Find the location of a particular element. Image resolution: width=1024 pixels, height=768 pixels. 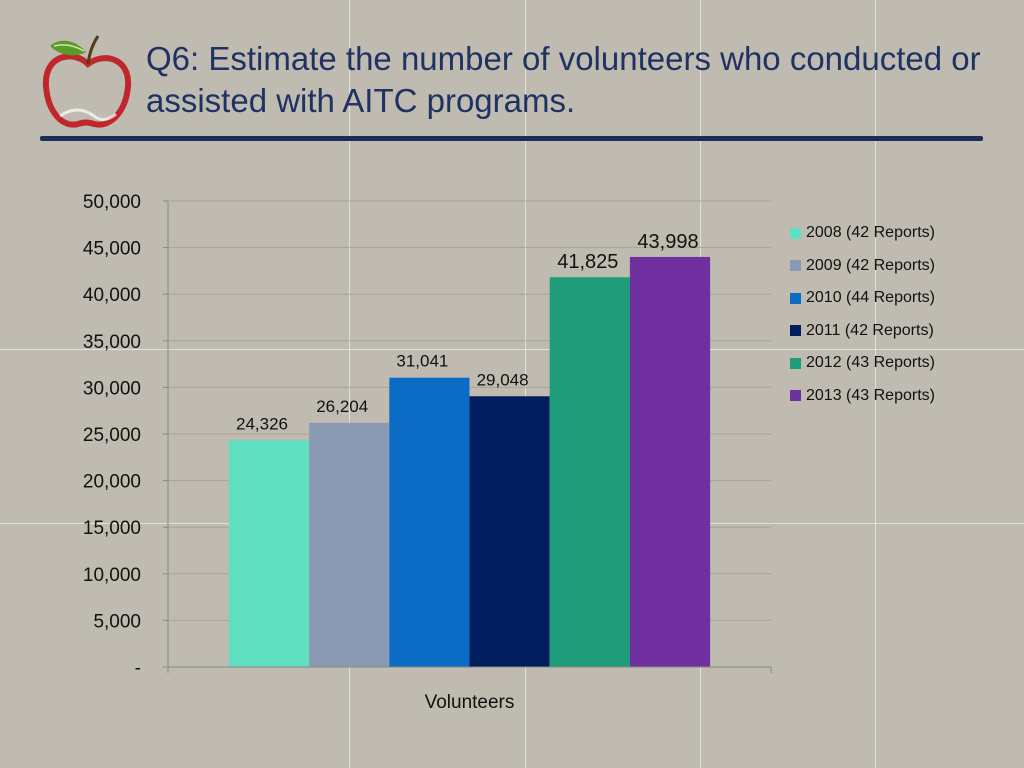

data-label: 43,998 is located at coordinates (667, 242).